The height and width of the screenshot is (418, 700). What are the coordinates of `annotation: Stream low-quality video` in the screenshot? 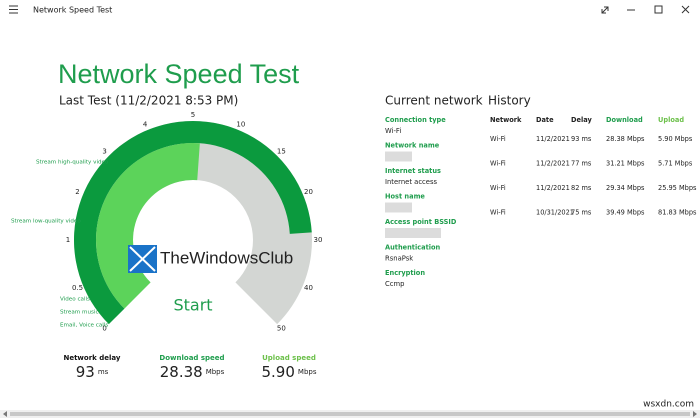 It's located at (46, 222).